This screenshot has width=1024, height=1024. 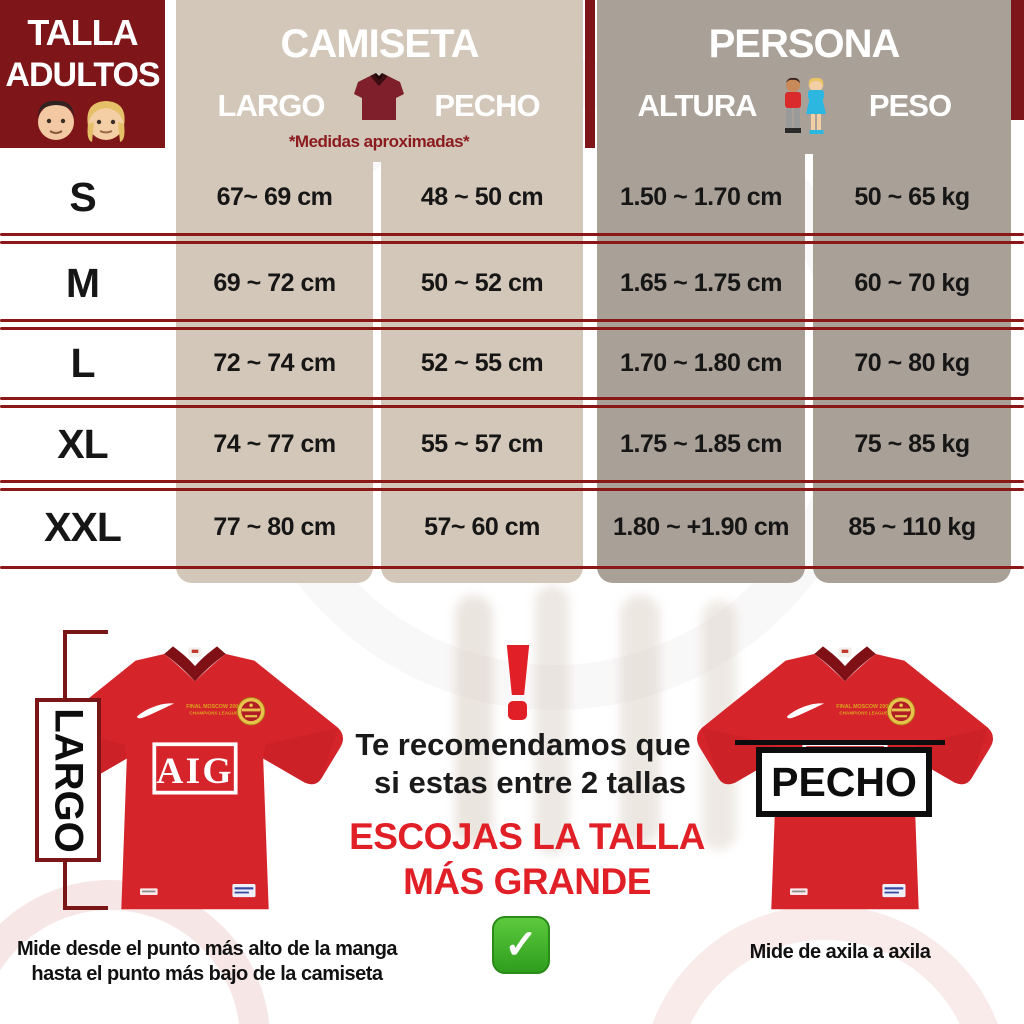 What do you see at coordinates (274, 363) in the screenshot?
I see `row-largo: 72 ~ 74 cm` at bounding box center [274, 363].